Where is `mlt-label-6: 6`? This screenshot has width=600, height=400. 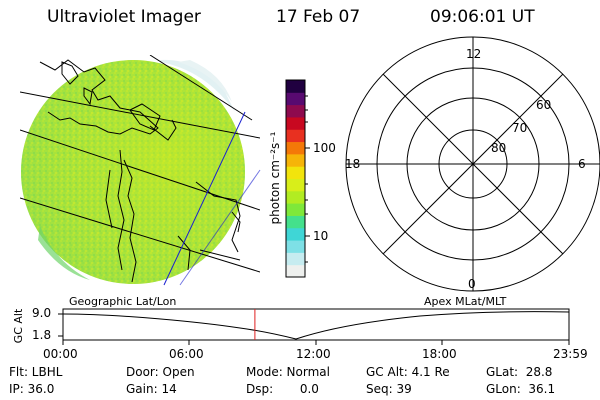 mlt-label-6: 6 is located at coordinates (582, 164).